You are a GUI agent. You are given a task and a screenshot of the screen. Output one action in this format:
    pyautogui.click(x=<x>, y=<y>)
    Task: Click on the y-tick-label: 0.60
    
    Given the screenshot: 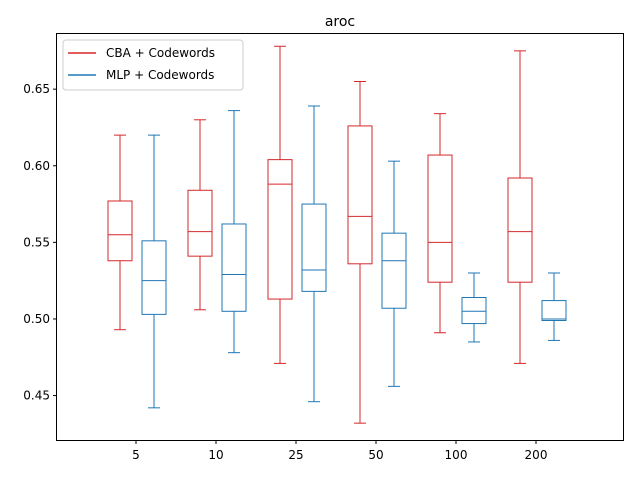 What is the action you would take?
    pyautogui.click(x=36, y=166)
    